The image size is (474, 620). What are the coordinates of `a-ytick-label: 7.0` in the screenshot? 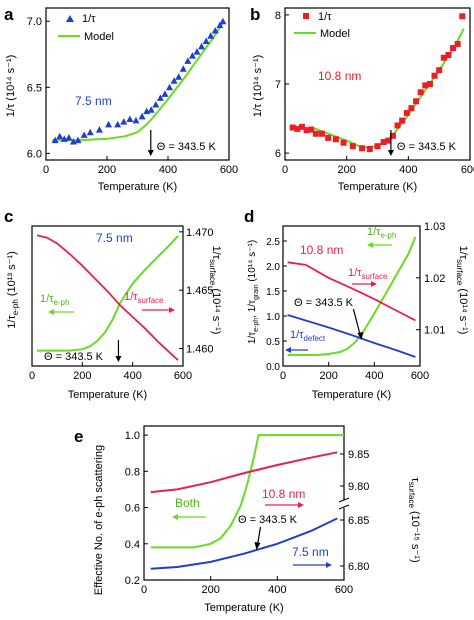 It's located at (34, 22).